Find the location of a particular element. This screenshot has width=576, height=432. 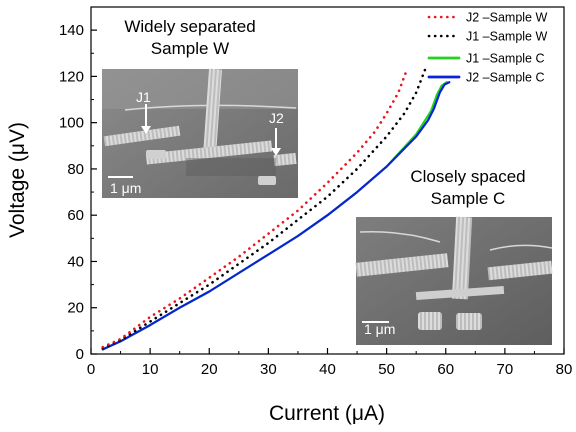

y-tick-label: 100 is located at coordinates (71, 123).